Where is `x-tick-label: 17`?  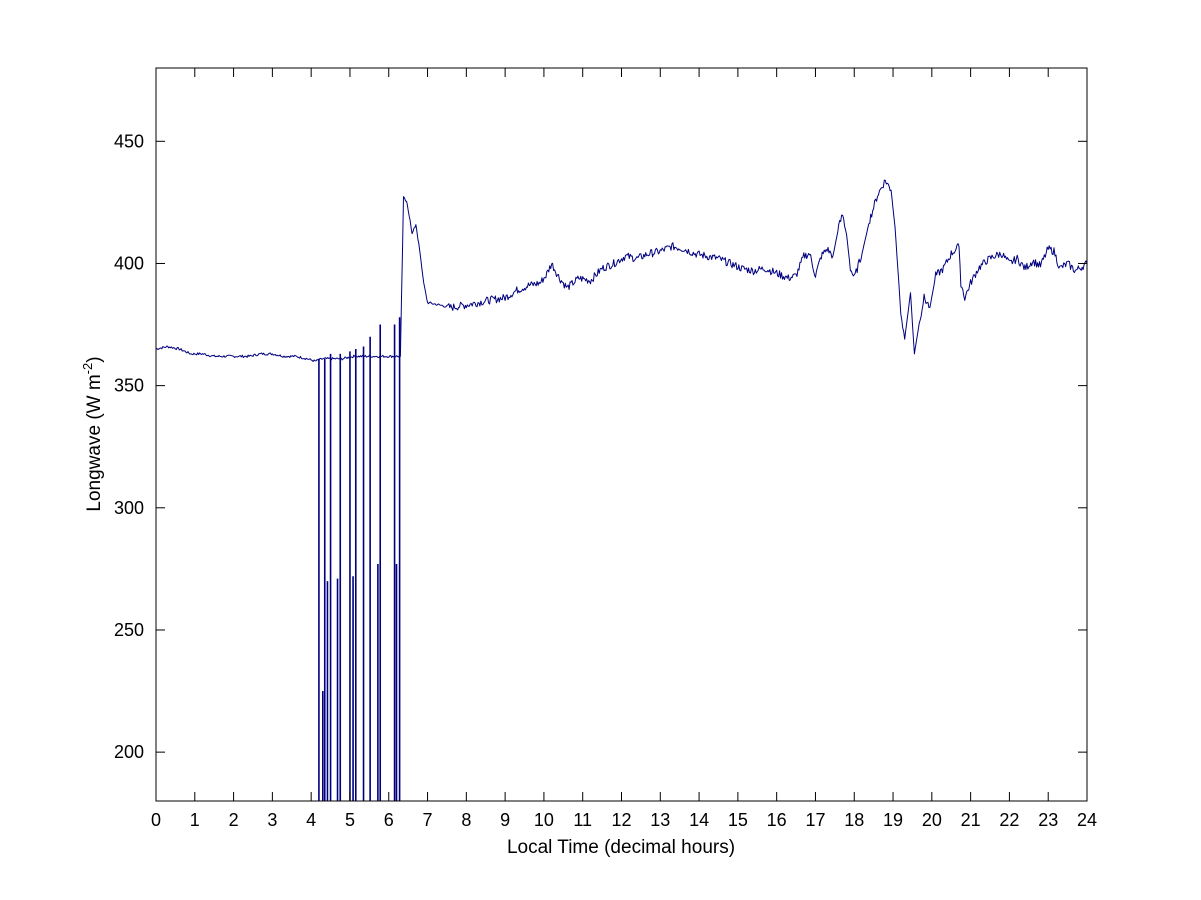
x-tick-label: 17 is located at coordinates (815, 820).